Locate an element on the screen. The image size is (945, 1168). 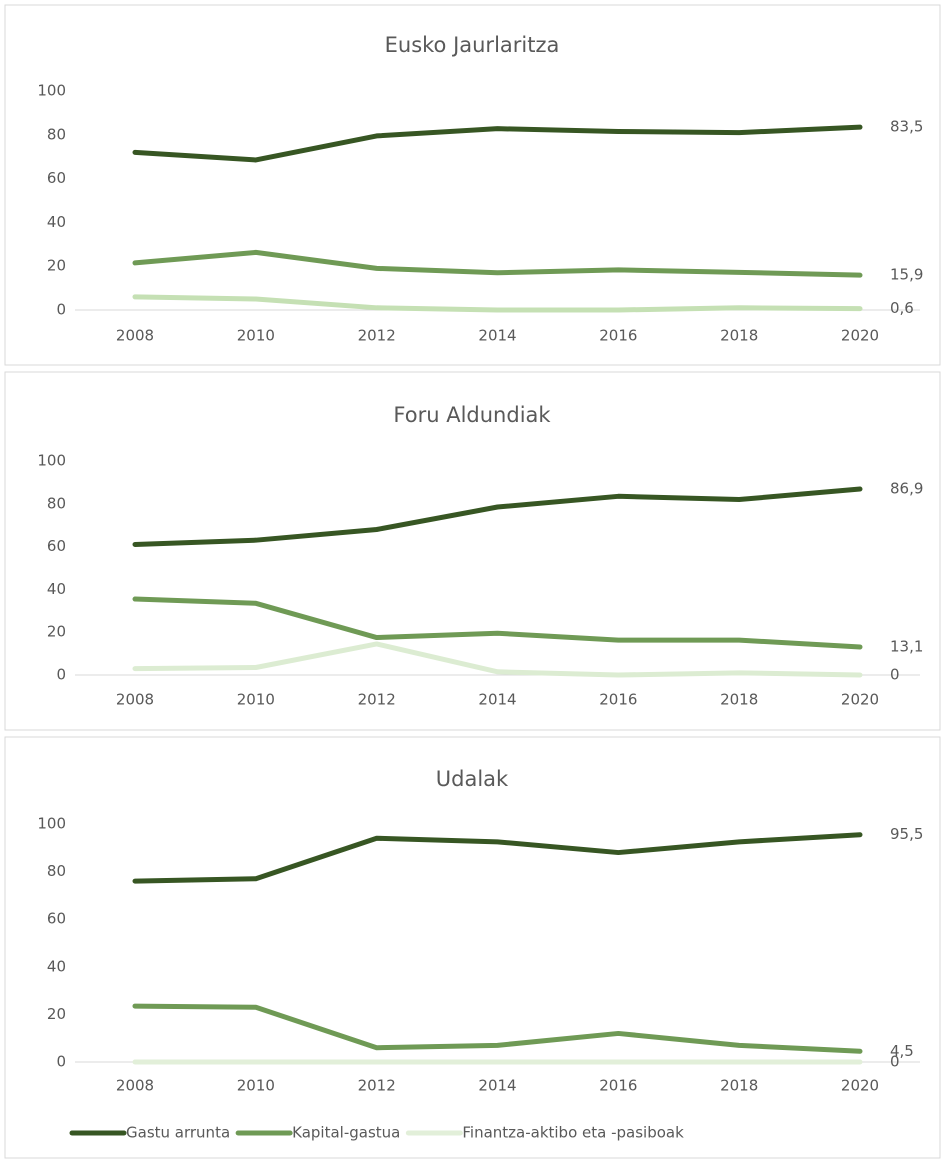
chart-title: Udalak is located at coordinates (472, 779).